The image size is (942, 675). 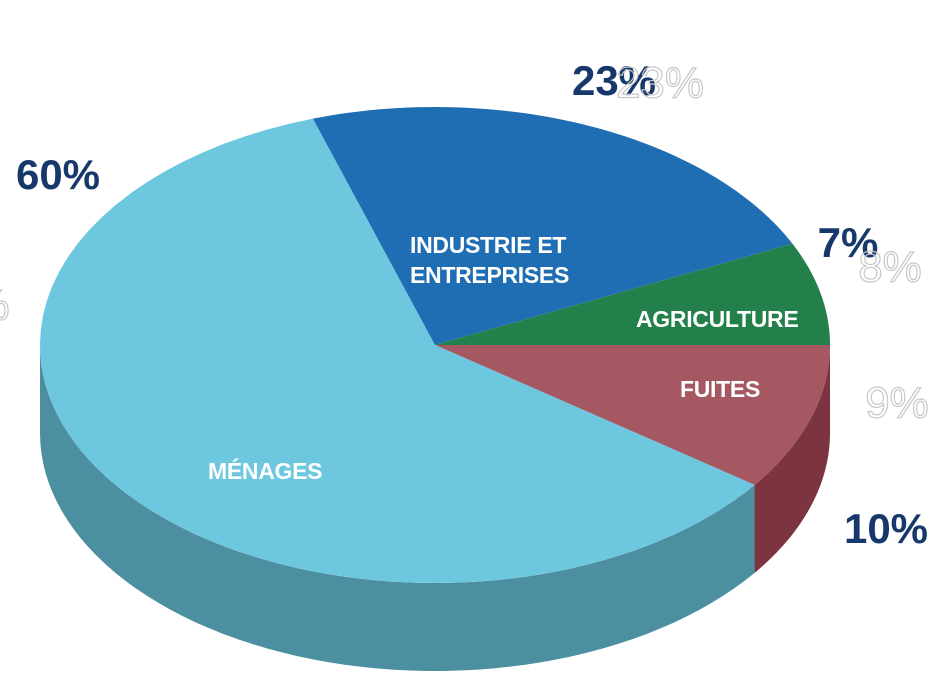 What do you see at coordinates (265, 471) in the screenshot?
I see `category-label: MÉNAGES` at bounding box center [265, 471].